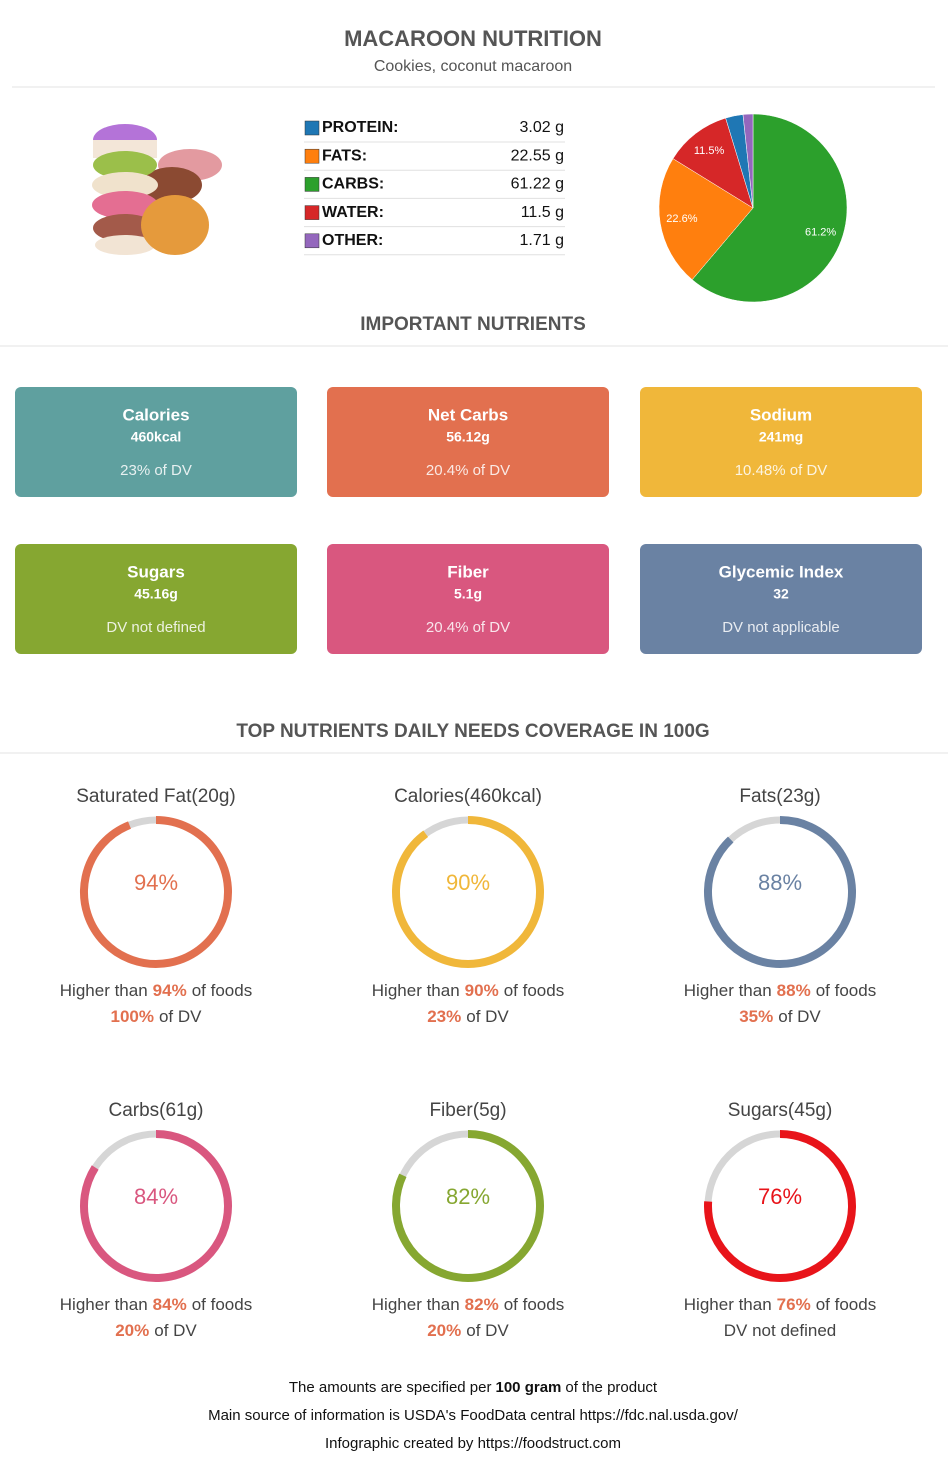 The image size is (950, 1473). Describe the element at coordinates (781, 627) in the screenshot. I see `card-dv: DV not applicable` at that location.